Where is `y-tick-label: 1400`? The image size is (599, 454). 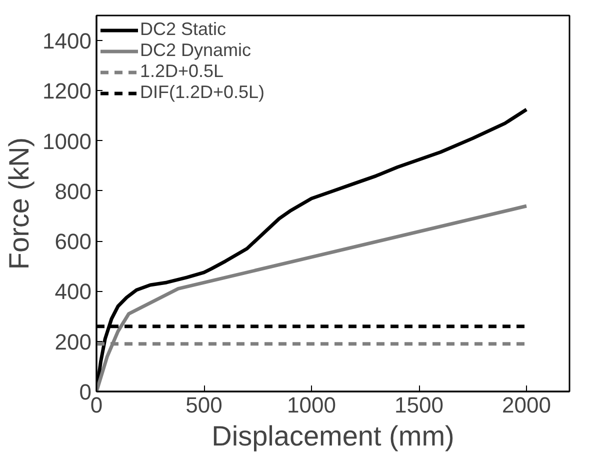
y-tick-label: 1400 is located at coordinates (67, 41).